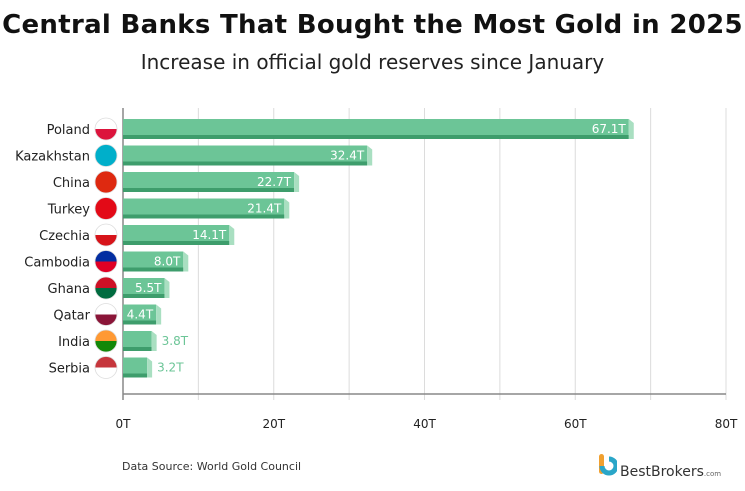 This screenshot has height=491, width=745. I want to click on data-label: 32.4T, so click(347, 156).